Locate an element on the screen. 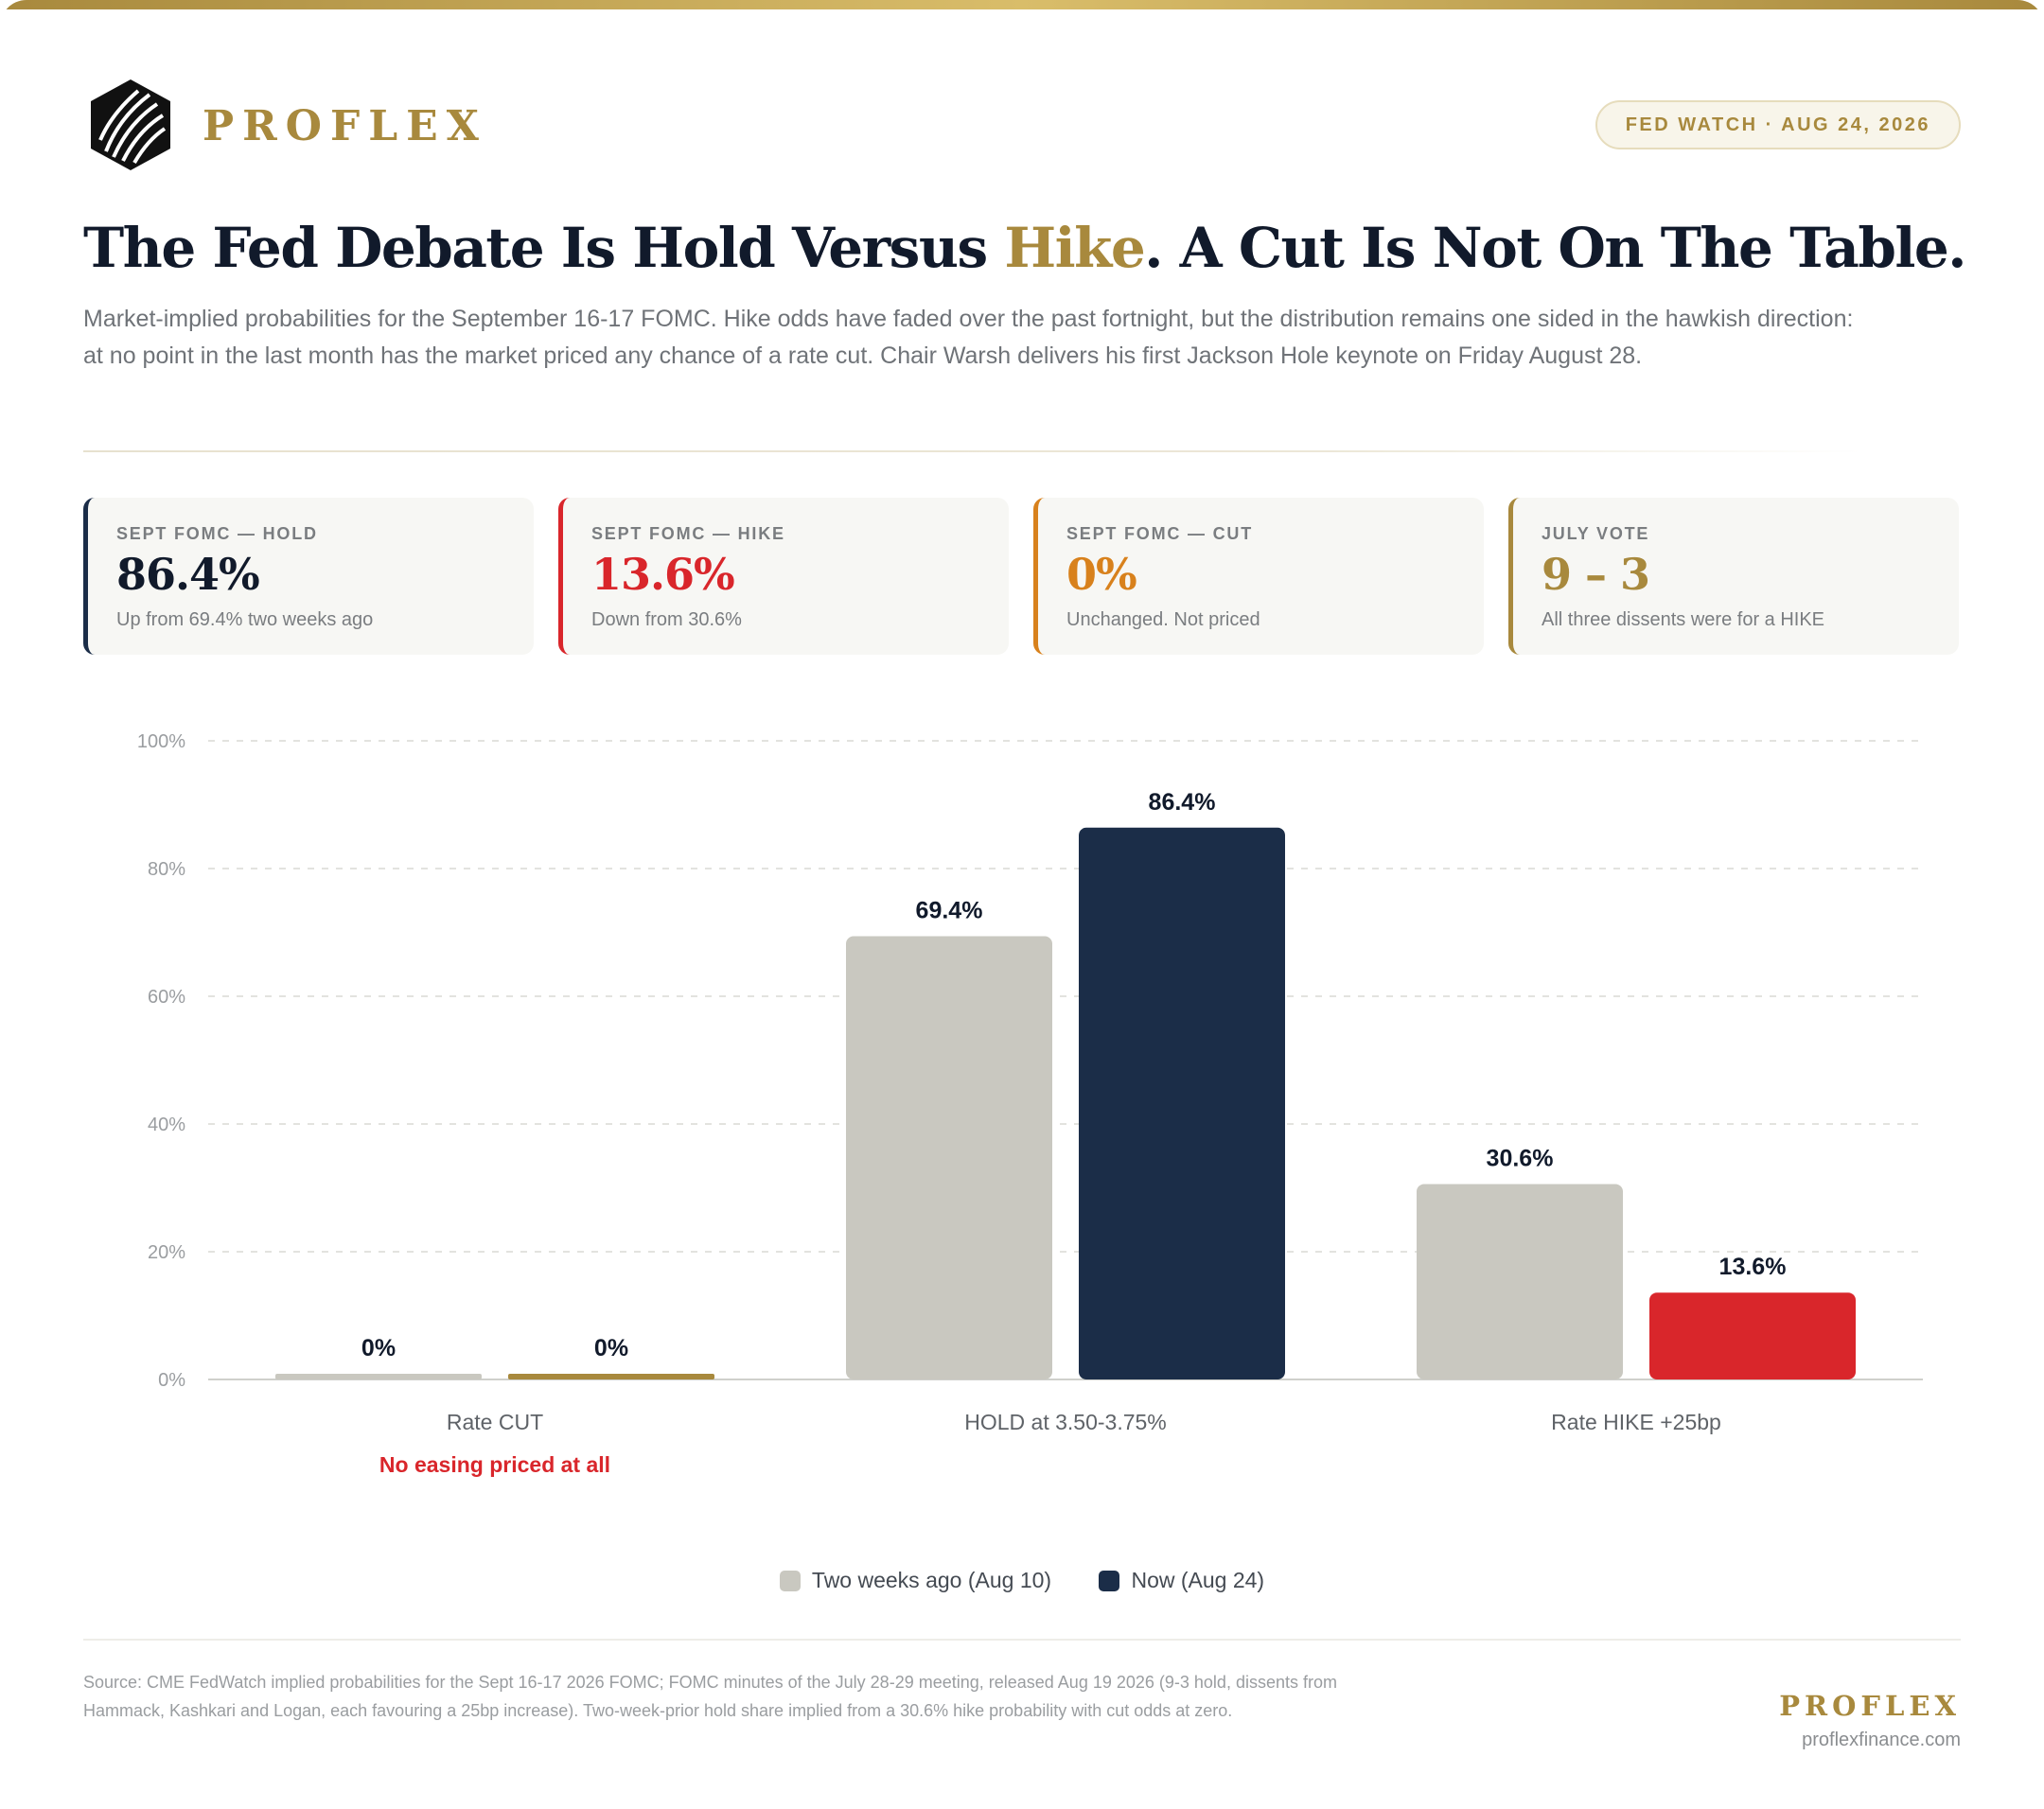 The width and height of the screenshot is (2044, 1809). x-category-label: Rate CUT is located at coordinates (495, 1422).